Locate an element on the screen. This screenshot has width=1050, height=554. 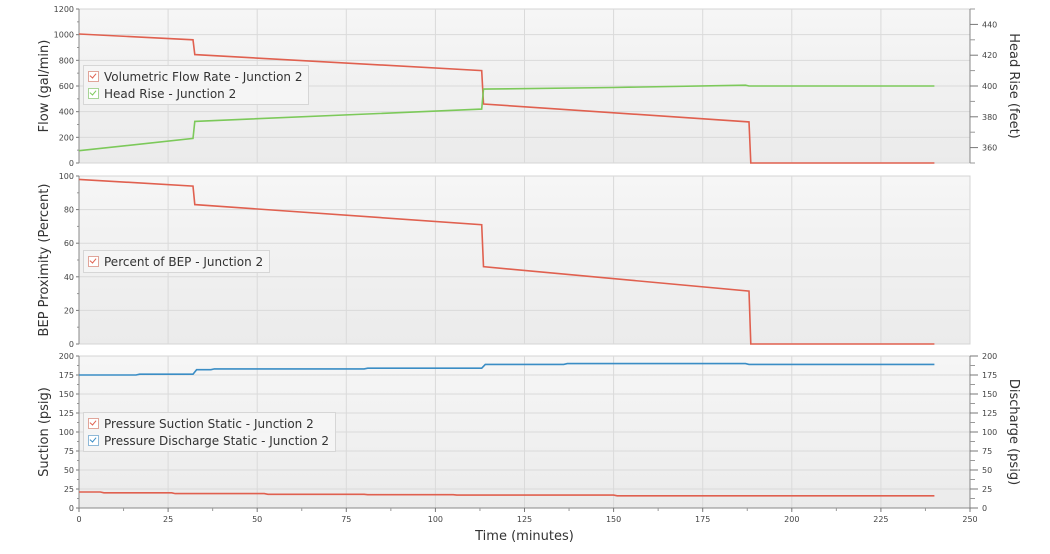
legend-item-head-rise: Head Rise - Junction 2 is located at coordinates (195, 93).